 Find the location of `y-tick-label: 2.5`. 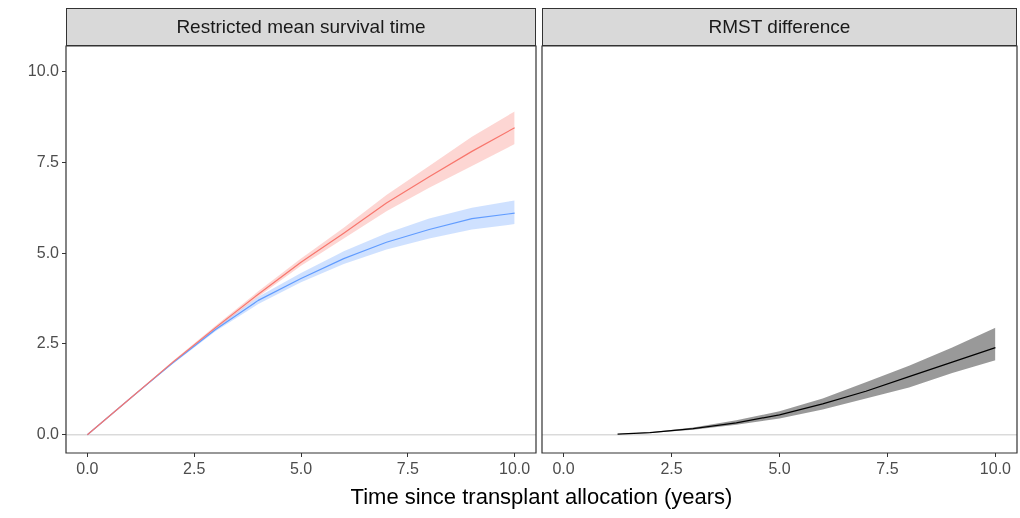

y-tick-label: 2.5 is located at coordinates (48, 343).